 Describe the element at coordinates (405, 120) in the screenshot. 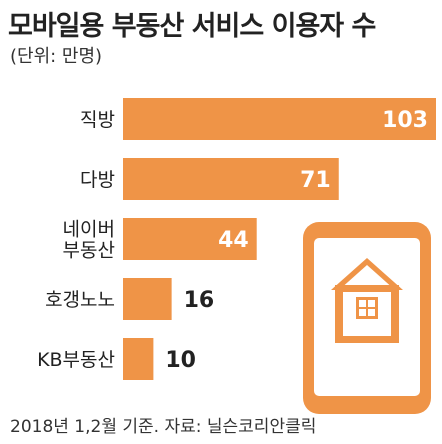

I see `value-label-0: 103` at that location.